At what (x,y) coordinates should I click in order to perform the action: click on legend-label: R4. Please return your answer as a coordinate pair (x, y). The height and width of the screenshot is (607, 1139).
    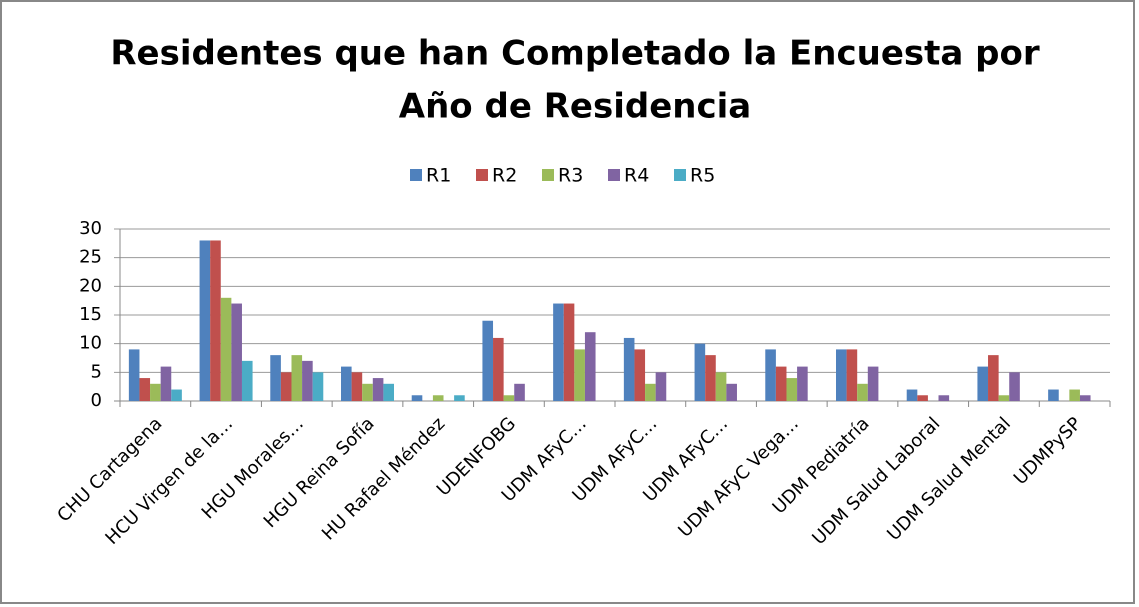
    Looking at the image, I should click on (636, 176).